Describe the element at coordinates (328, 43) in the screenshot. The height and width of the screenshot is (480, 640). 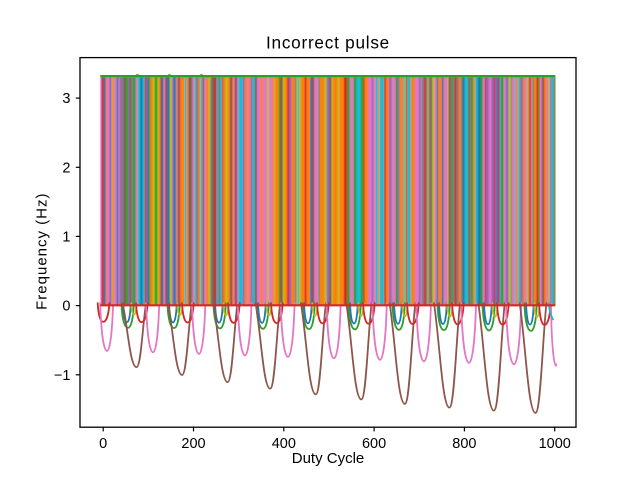
I see `svg-text: Incorrect pulse` at that location.